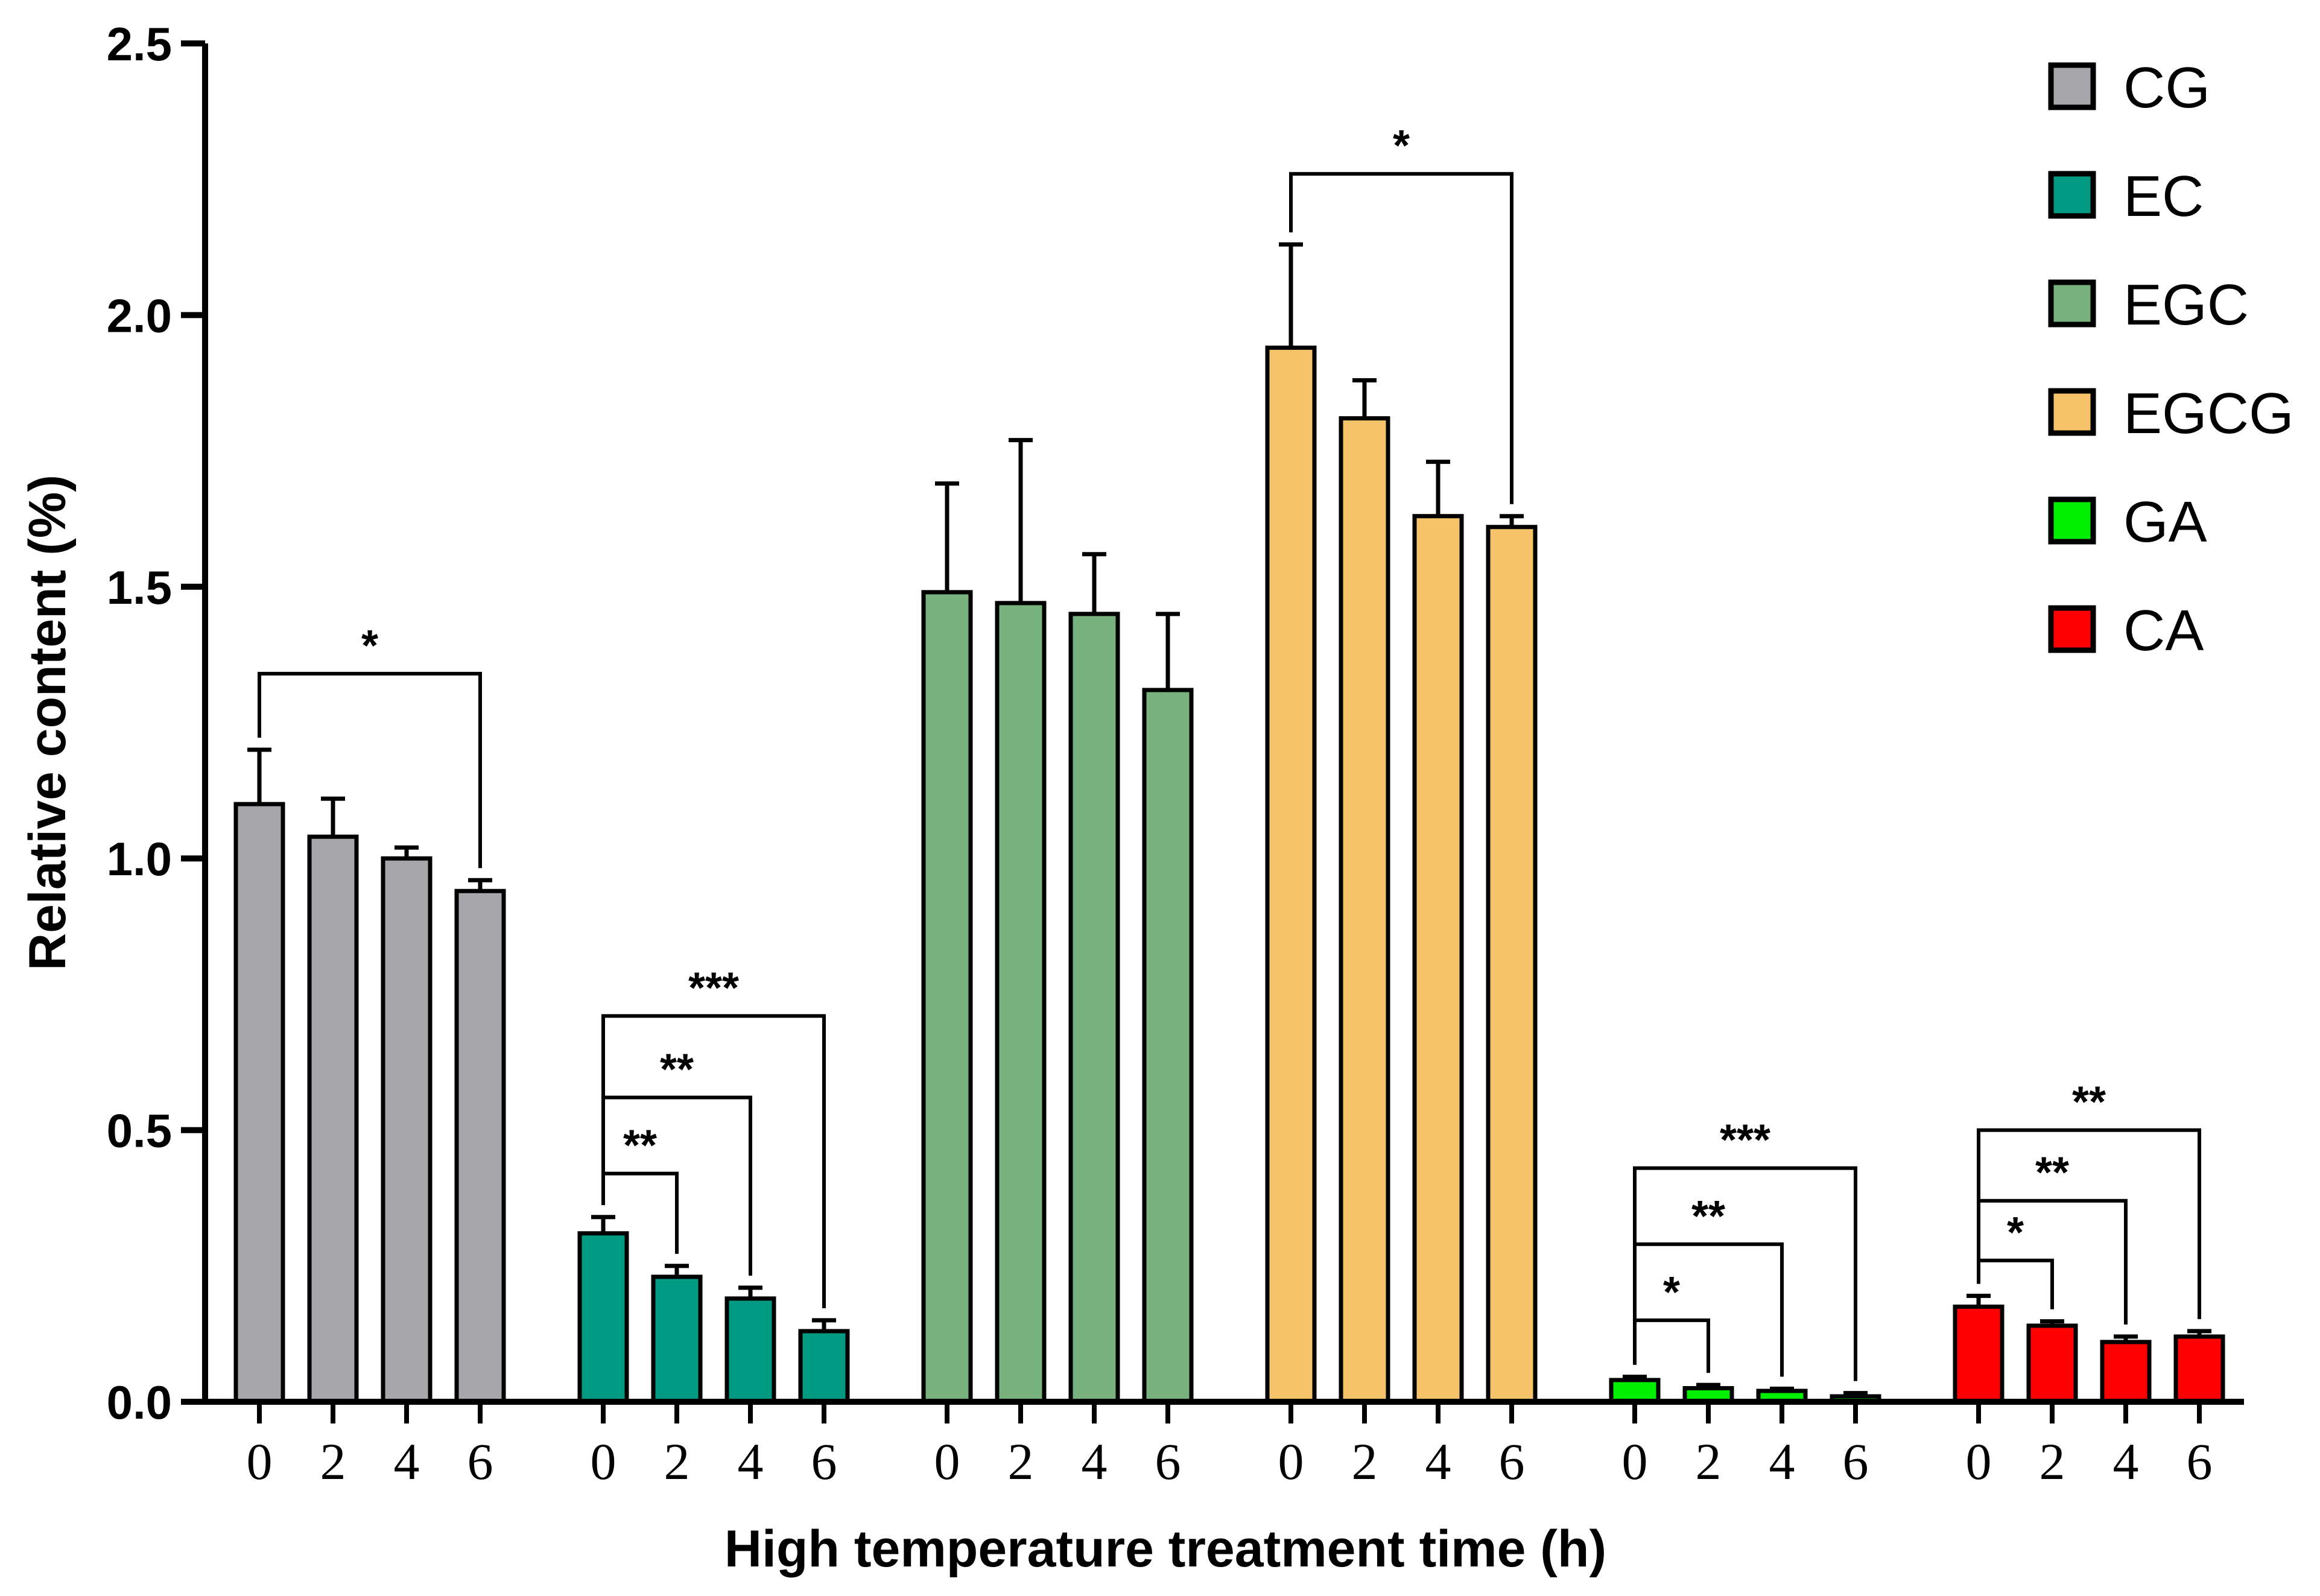 The height and width of the screenshot is (1596, 2320). I want to click on legend-swatch-EC, so click(2072, 195).